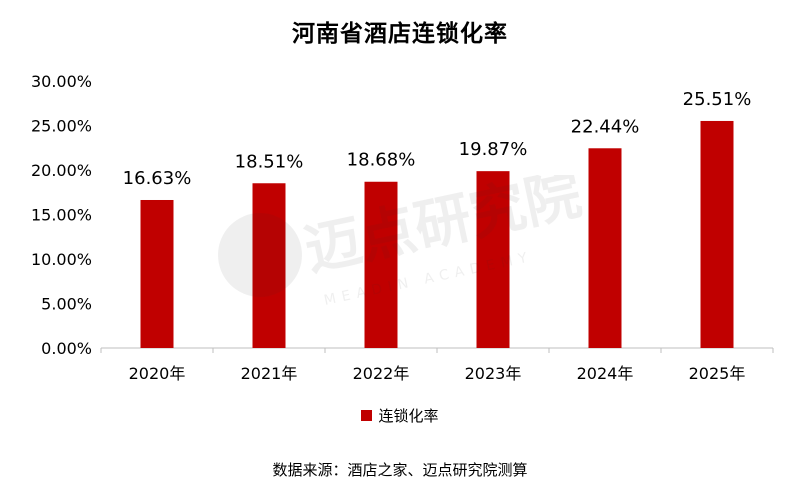 The width and height of the screenshot is (800, 494). I want to click on legend-label: 连锁化率, so click(408, 416).